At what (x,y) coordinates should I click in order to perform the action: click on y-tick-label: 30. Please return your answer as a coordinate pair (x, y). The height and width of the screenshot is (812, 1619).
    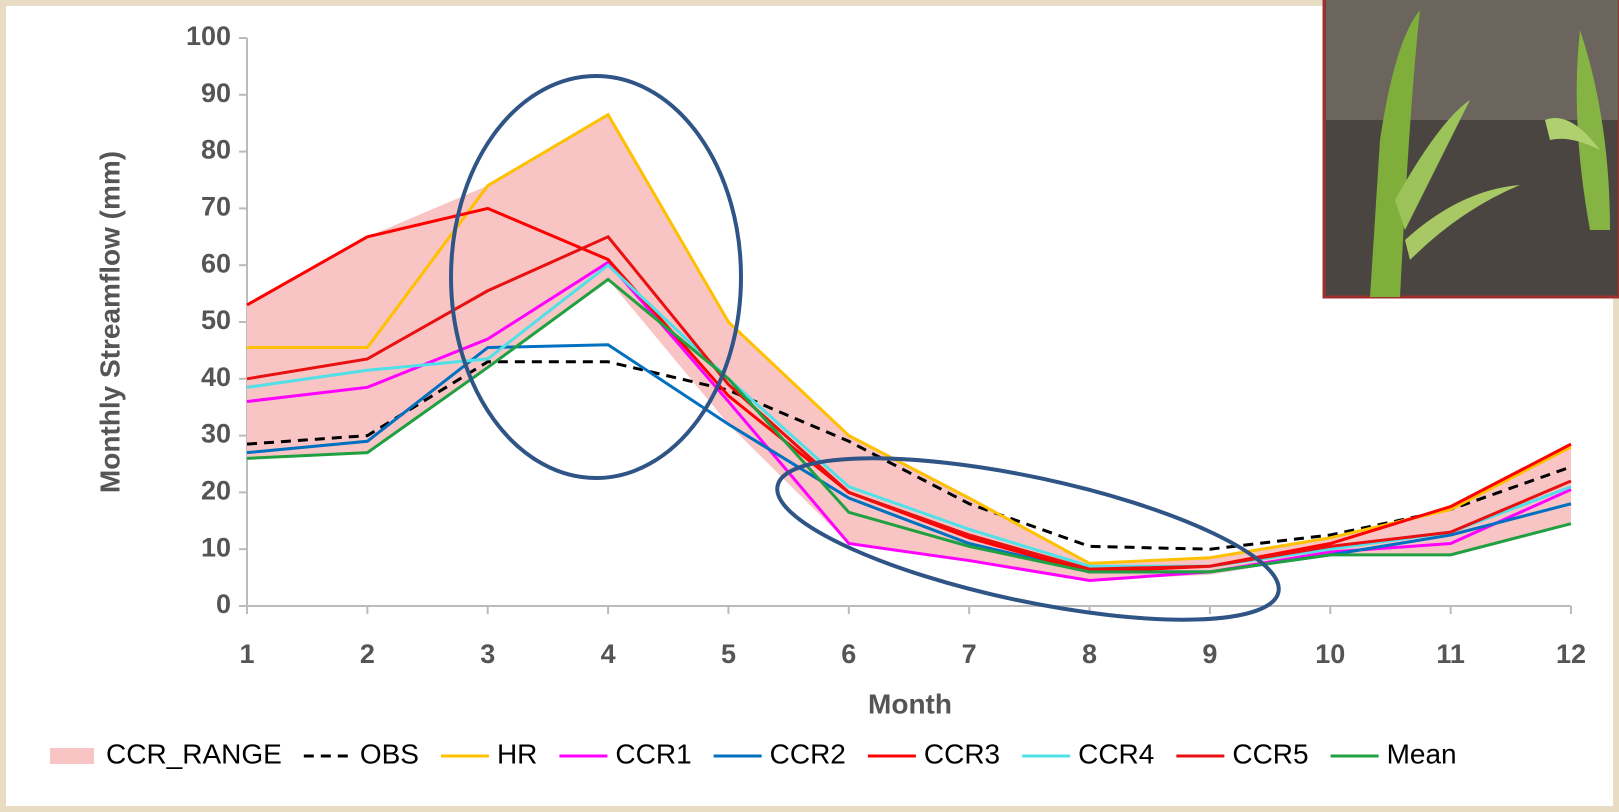
    Looking at the image, I should click on (216, 434).